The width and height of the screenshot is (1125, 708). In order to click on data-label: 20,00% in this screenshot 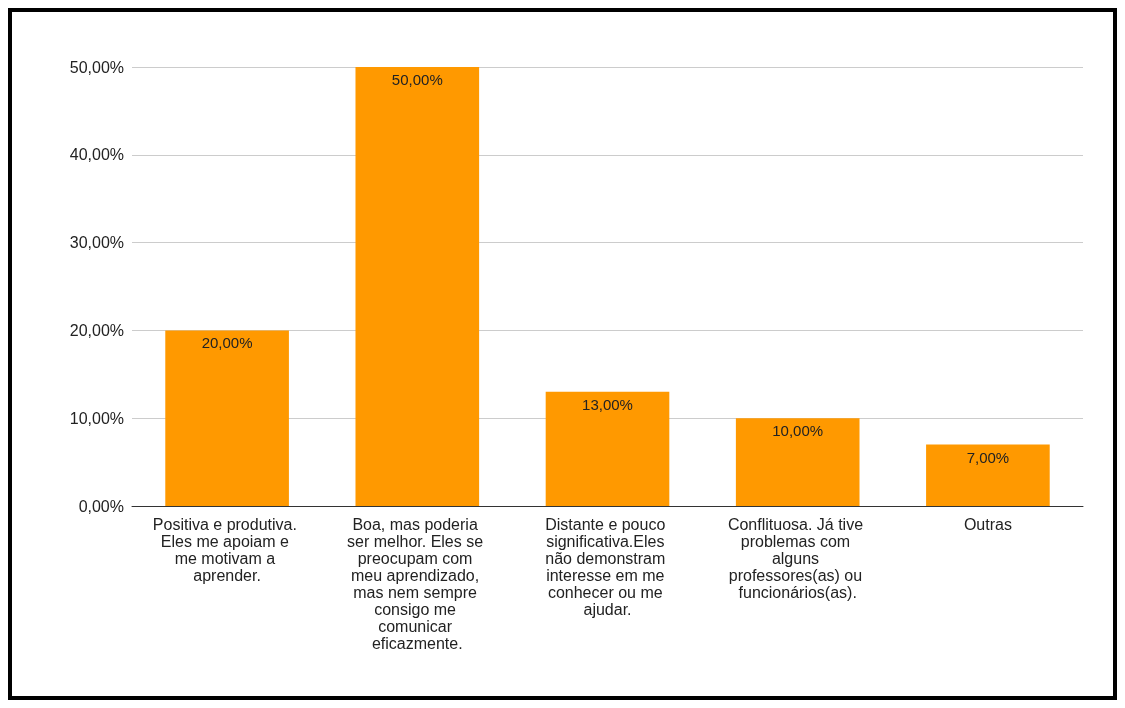, I will do `click(227, 343)`.